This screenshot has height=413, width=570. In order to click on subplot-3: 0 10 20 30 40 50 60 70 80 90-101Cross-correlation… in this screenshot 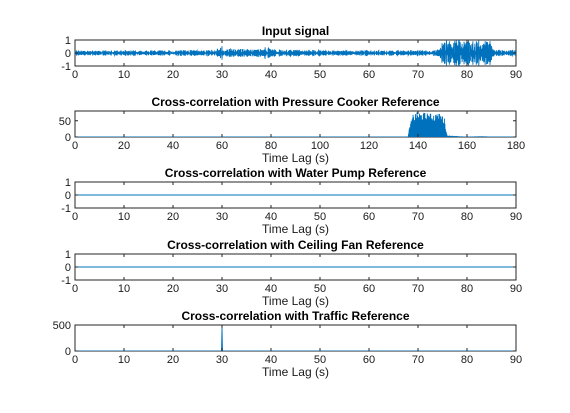, I will do `click(291, 201)`.